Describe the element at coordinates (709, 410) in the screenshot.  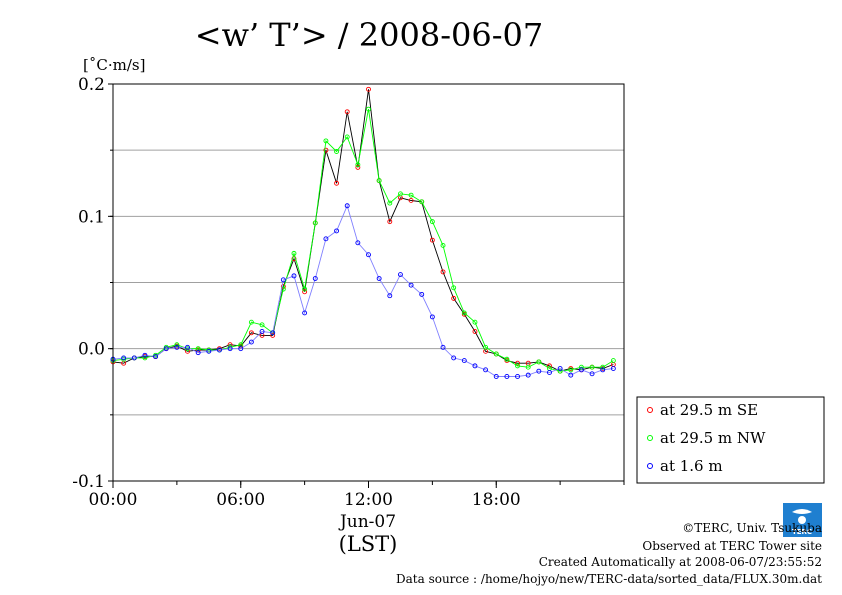
I see `legend-label: at 29.5 m SE` at that location.